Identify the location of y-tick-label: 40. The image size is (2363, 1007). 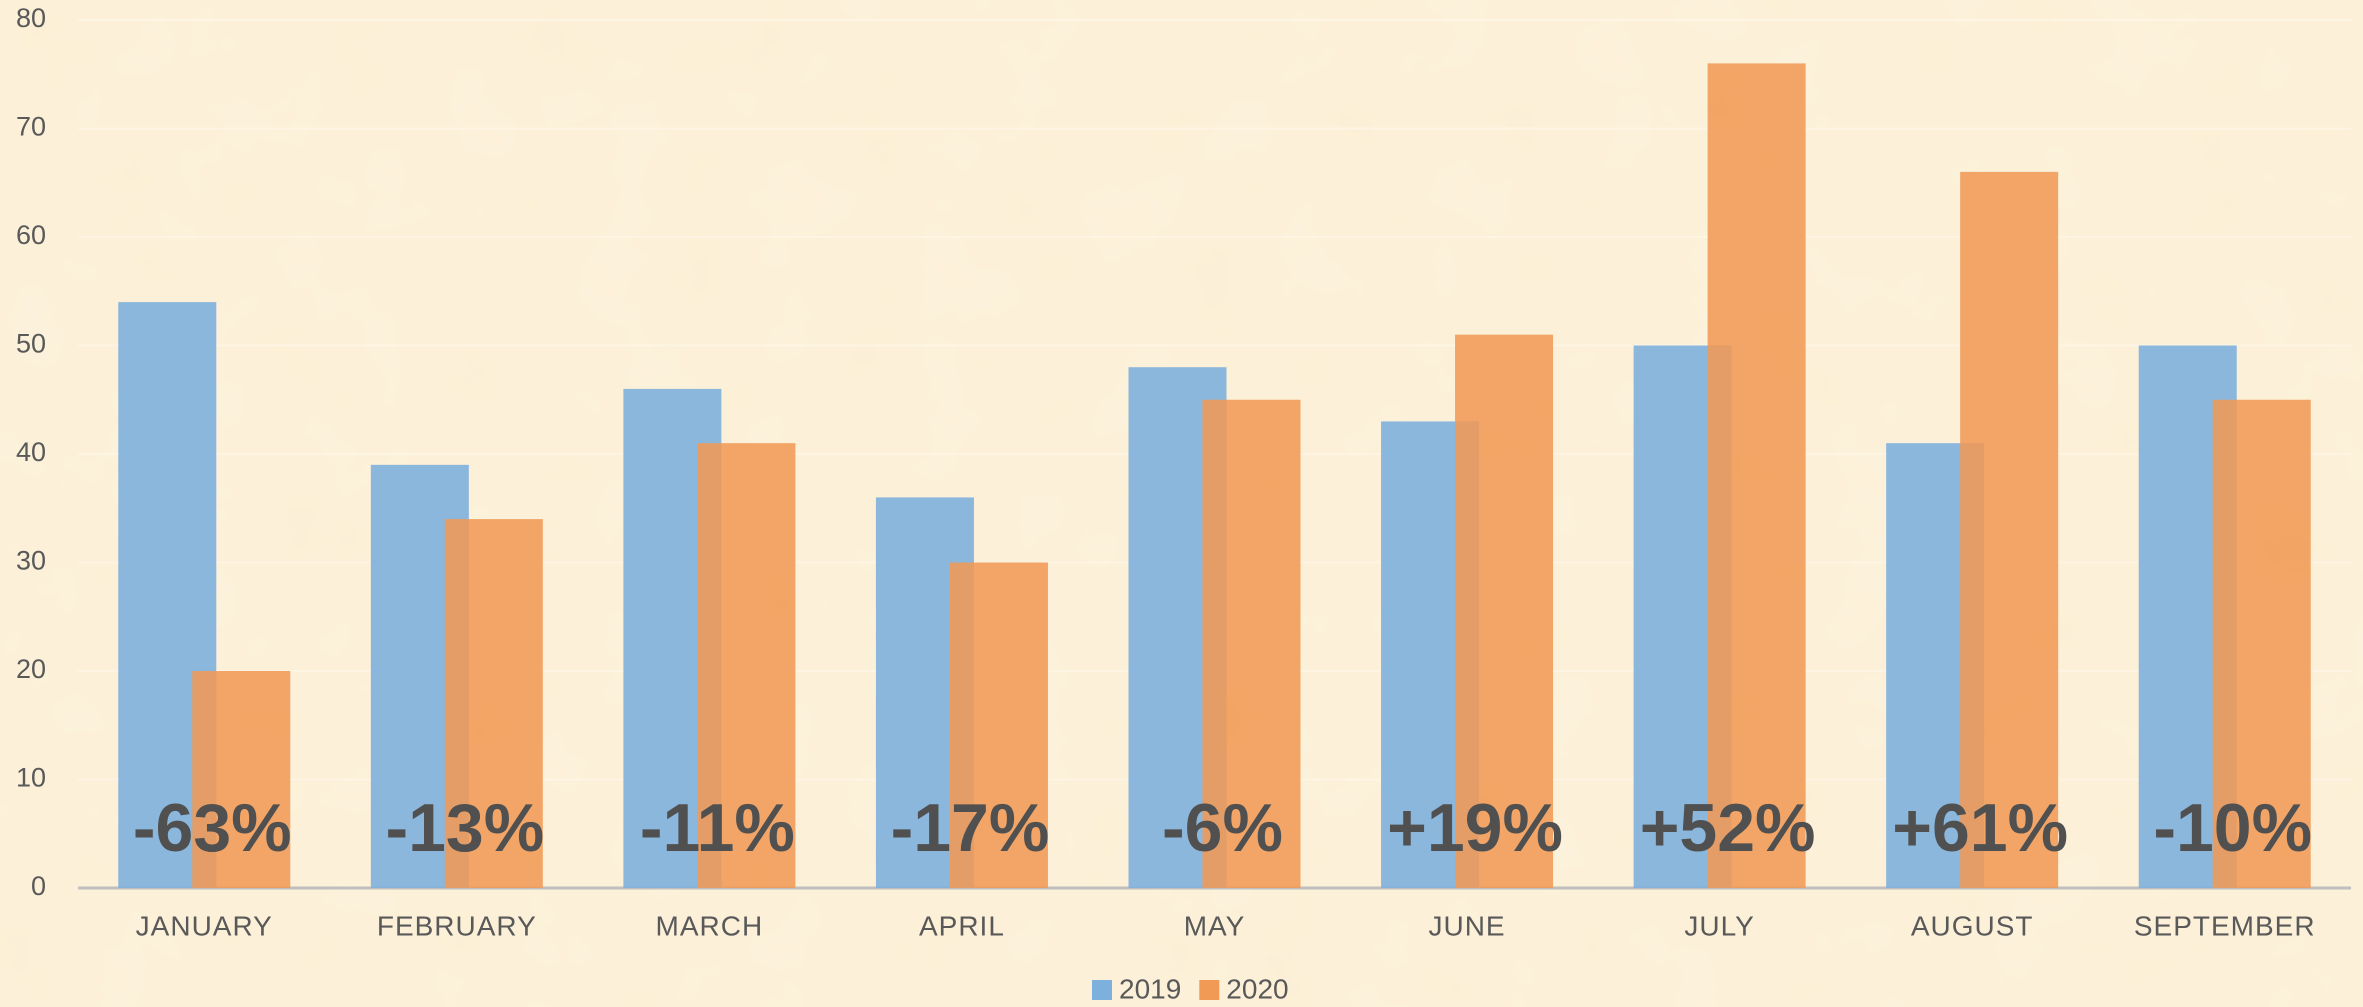
(31, 452).